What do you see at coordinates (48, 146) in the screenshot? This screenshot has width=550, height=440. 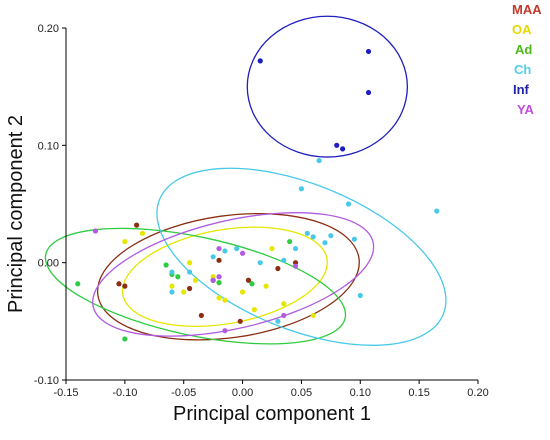 I see `y-tick-label: 0.10` at bounding box center [48, 146].